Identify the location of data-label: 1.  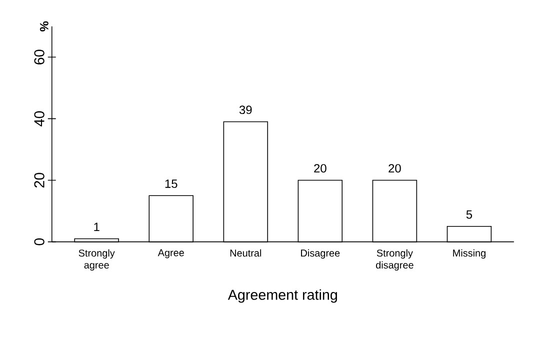
(97, 227).